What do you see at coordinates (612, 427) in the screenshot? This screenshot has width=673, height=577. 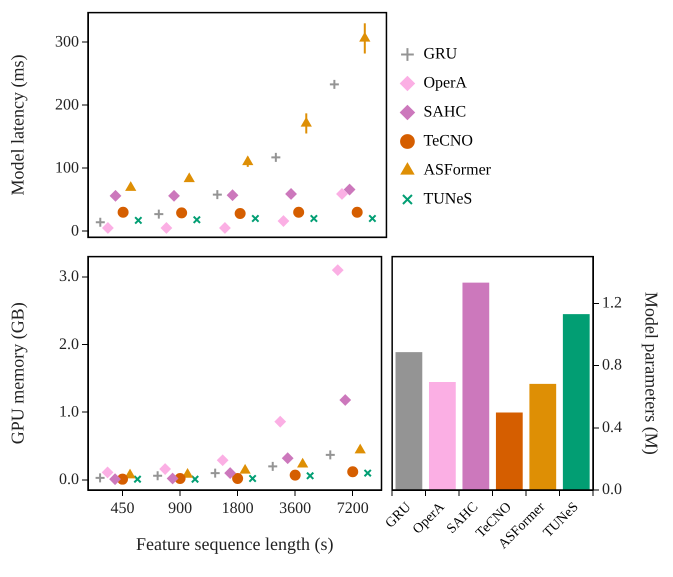 I see `y2-tick-label: 0.4` at bounding box center [612, 427].